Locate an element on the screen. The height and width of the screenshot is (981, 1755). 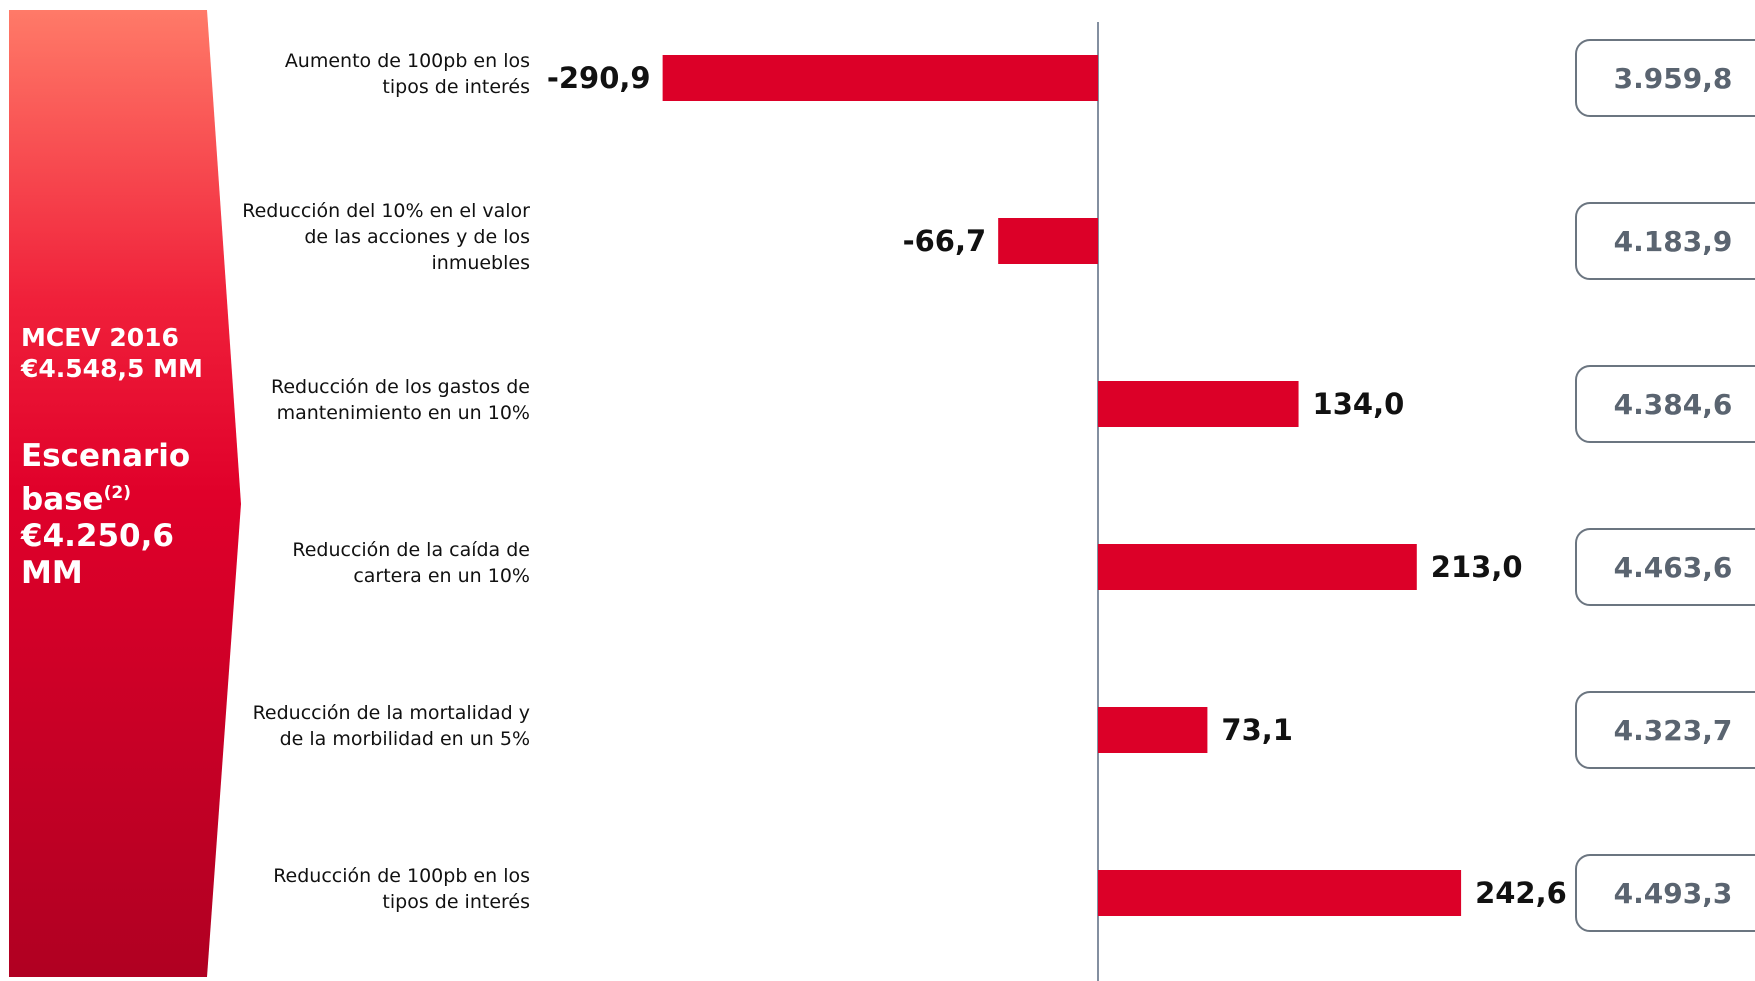
result-value: 4.384,6 is located at coordinates (1673, 404).